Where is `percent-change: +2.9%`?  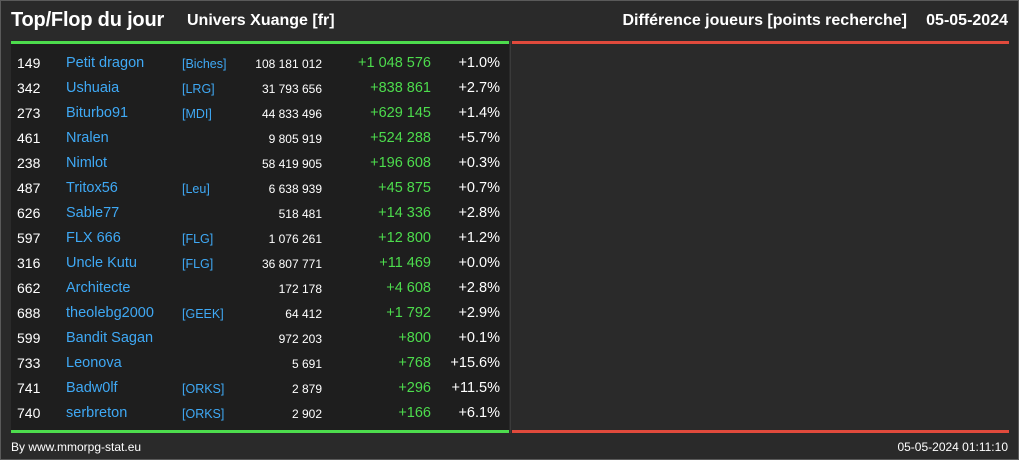
percent-change: +2.9% is located at coordinates (479, 313).